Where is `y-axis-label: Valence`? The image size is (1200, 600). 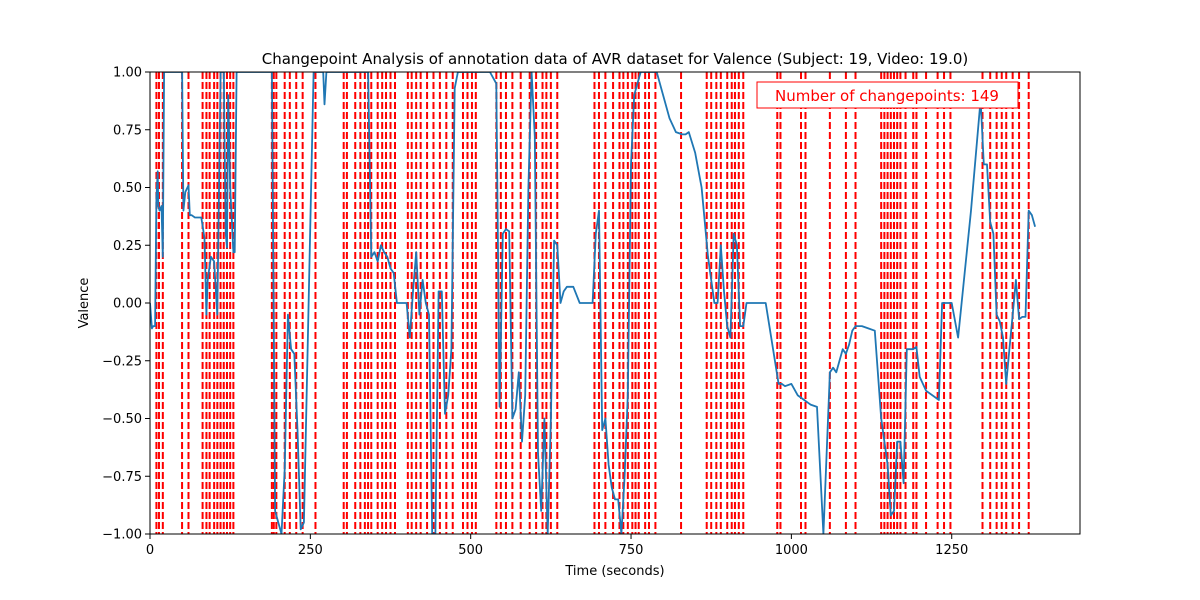
y-axis-label: Valence is located at coordinates (84, 303).